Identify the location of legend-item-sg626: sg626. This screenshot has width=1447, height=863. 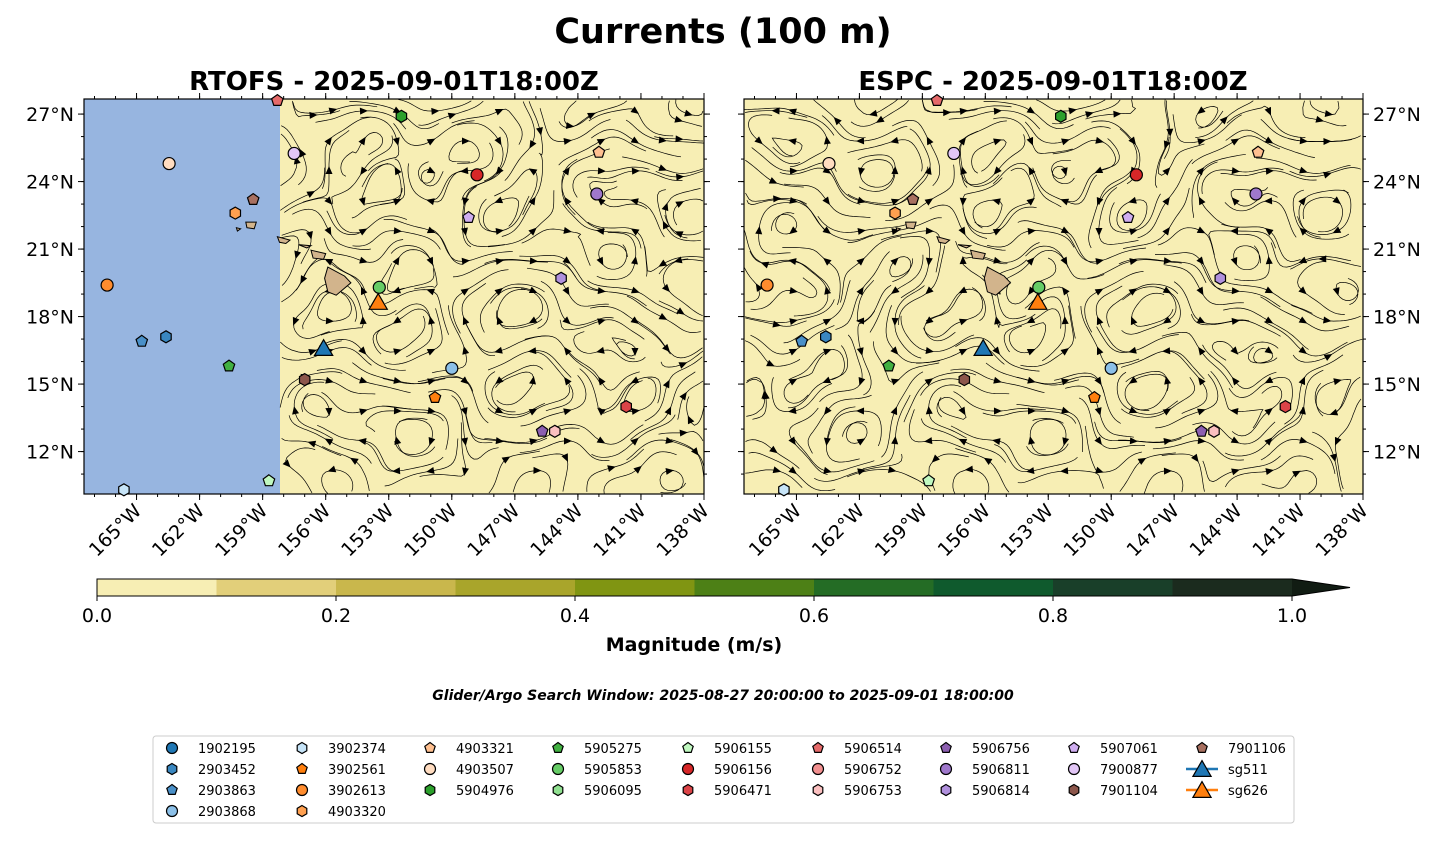
(1227, 789).